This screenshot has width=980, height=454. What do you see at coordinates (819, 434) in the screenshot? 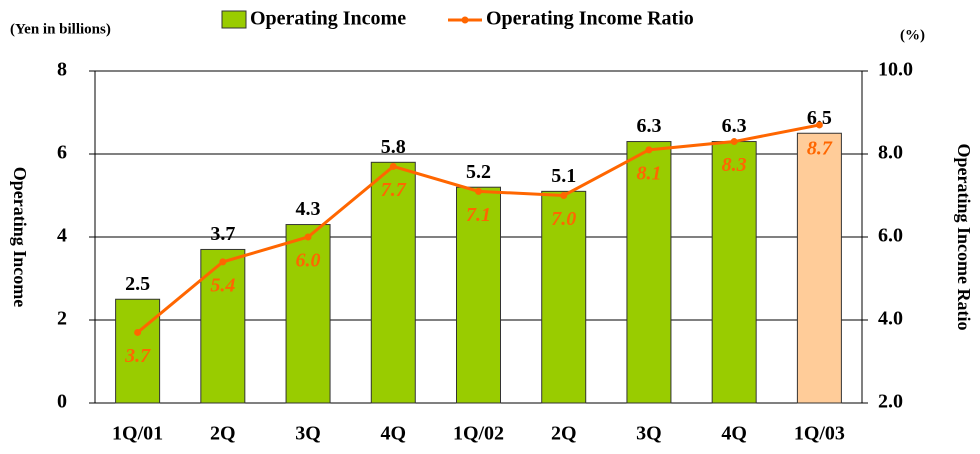
I see `x-tick-label: 1Q/03` at bounding box center [819, 434].